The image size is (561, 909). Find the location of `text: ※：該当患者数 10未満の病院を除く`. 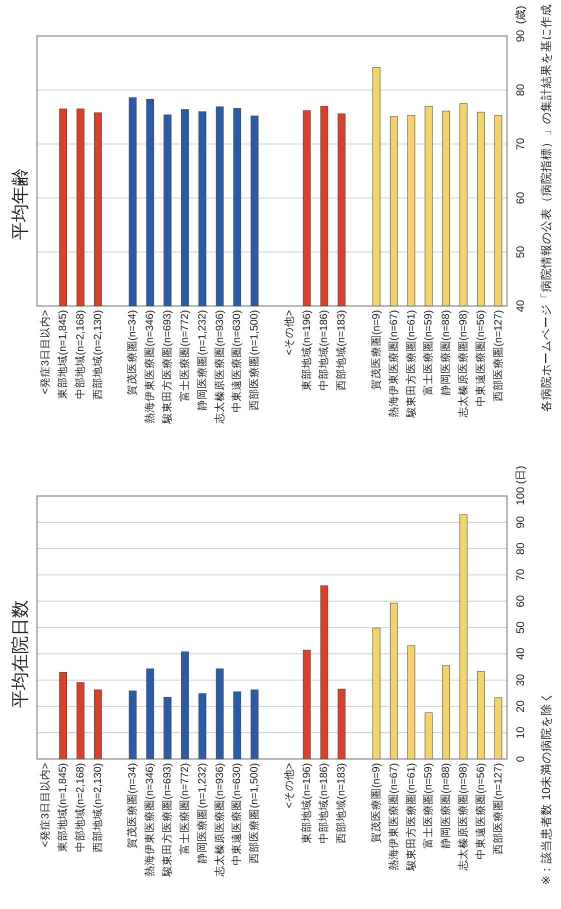

text: ※：該当患者数 10未満の病院を除く is located at coordinates (546, 788).